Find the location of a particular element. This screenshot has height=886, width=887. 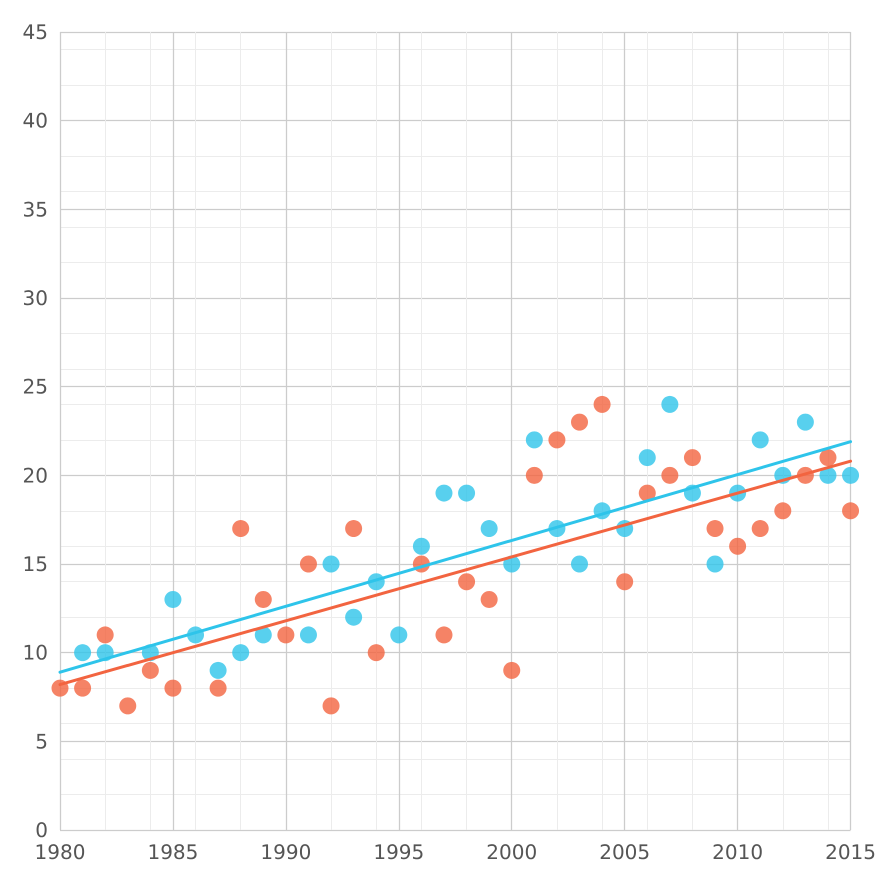

y-tick-label: 0 is located at coordinates (41, 830).